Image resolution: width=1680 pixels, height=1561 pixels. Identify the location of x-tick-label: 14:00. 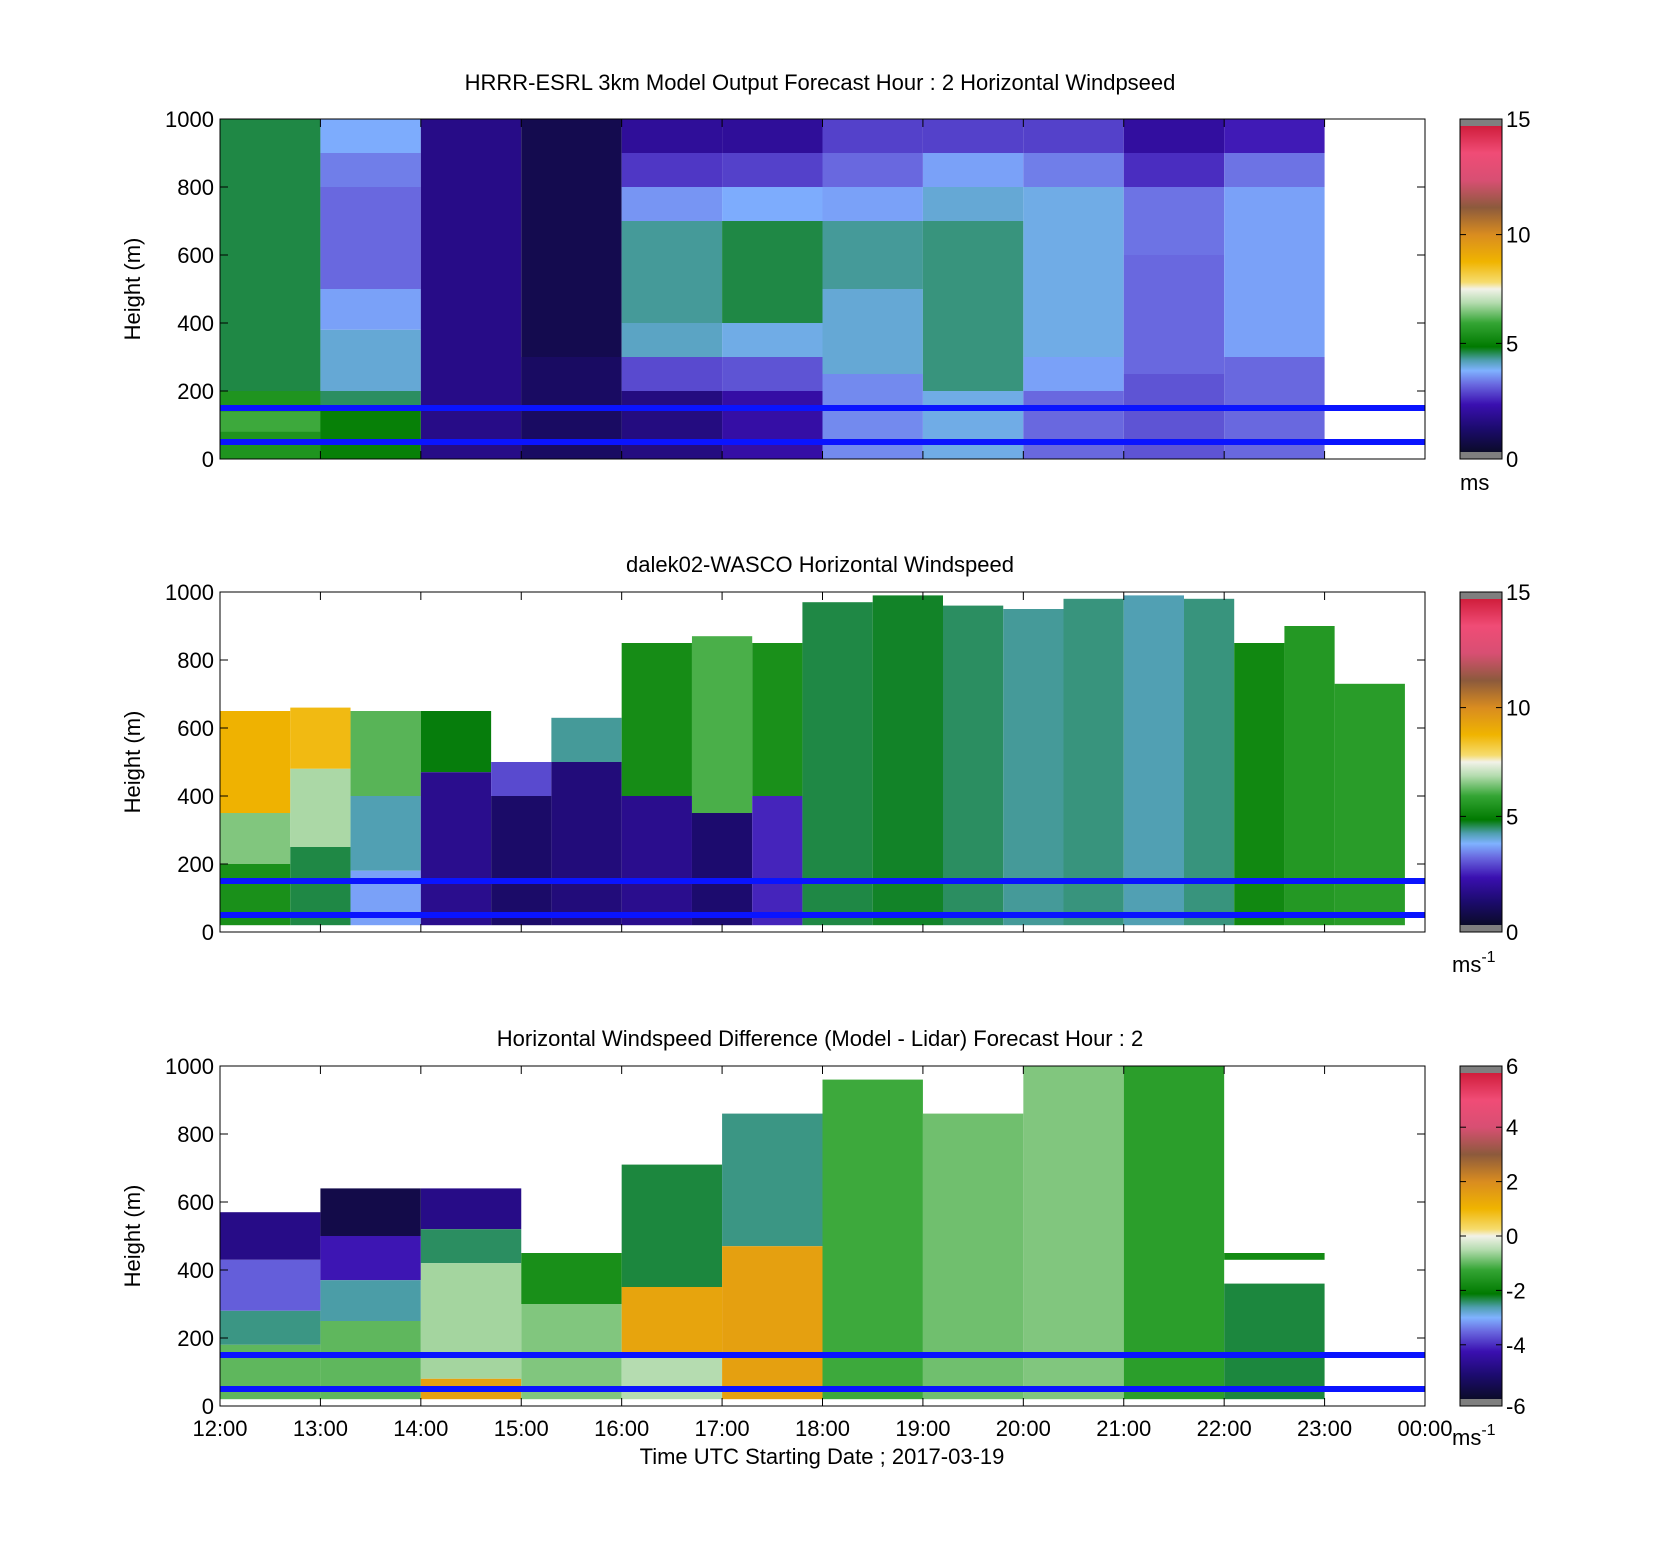
(420, 1428).